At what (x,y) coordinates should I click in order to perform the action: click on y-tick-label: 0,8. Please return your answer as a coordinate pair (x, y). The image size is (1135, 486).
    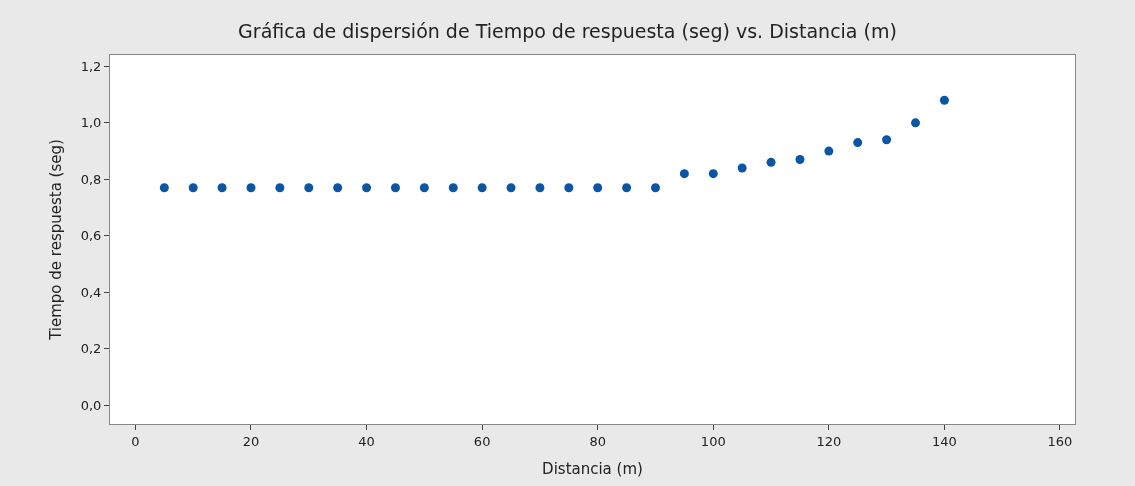
    Looking at the image, I should click on (91, 179).